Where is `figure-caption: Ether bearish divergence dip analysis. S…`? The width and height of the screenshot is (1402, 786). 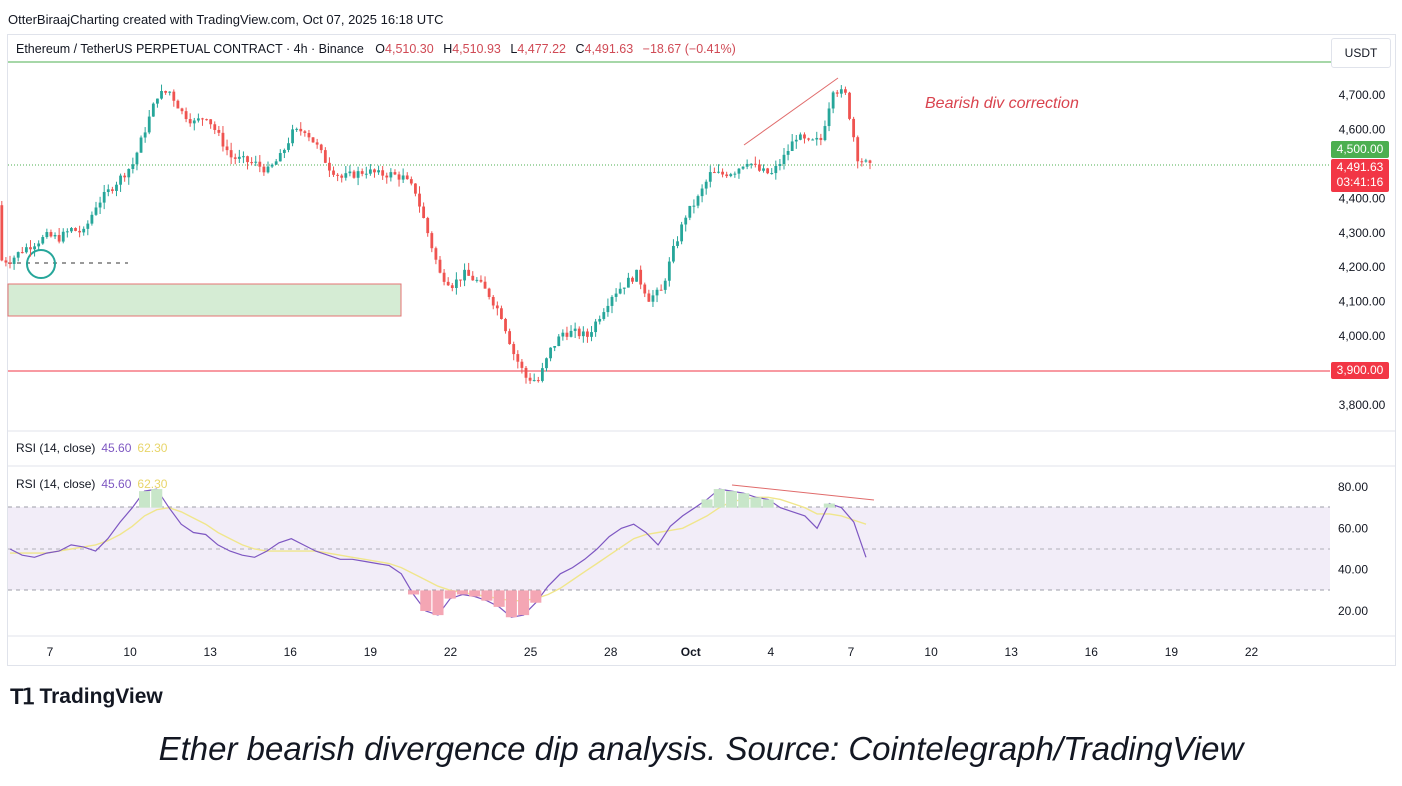 figure-caption: Ether bearish divergence dip analysis. S… is located at coordinates (701, 748).